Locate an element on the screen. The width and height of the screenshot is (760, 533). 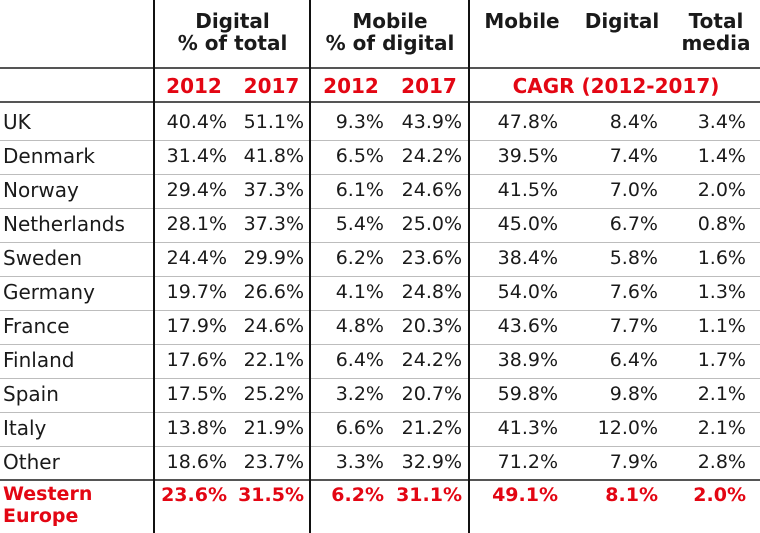
table-cell: 3.4% is located at coordinates (721, 122).